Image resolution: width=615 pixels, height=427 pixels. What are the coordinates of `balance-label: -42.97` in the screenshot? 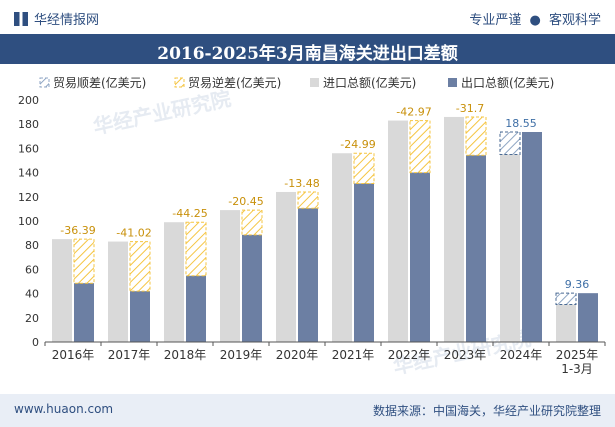 It's located at (413, 112).